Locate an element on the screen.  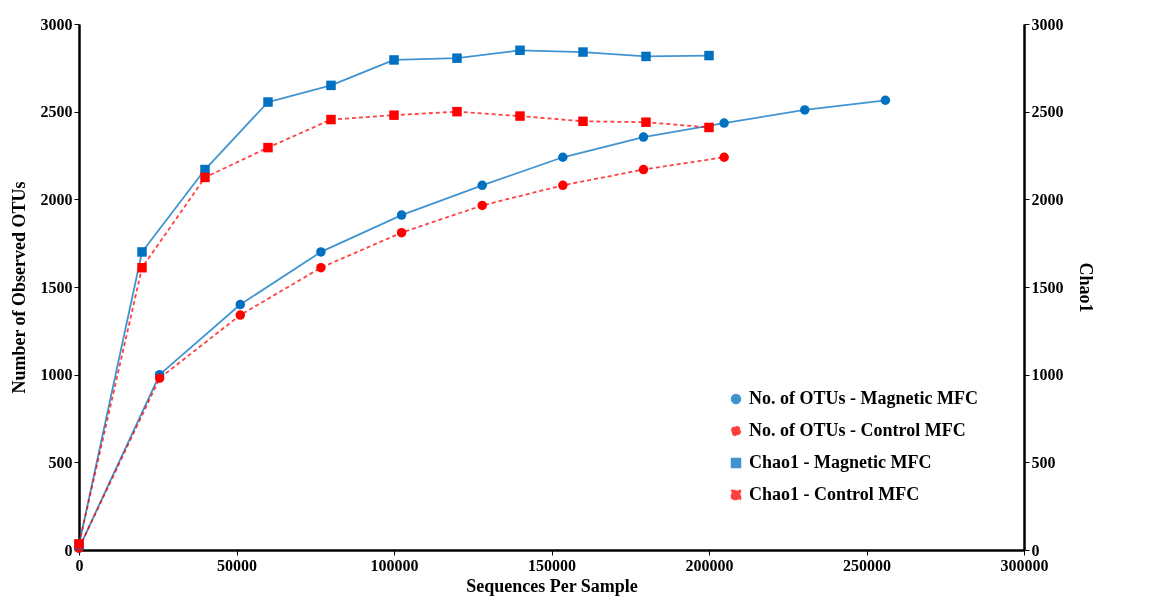
y-tick-label: 500 is located at coordinates (60, 462).